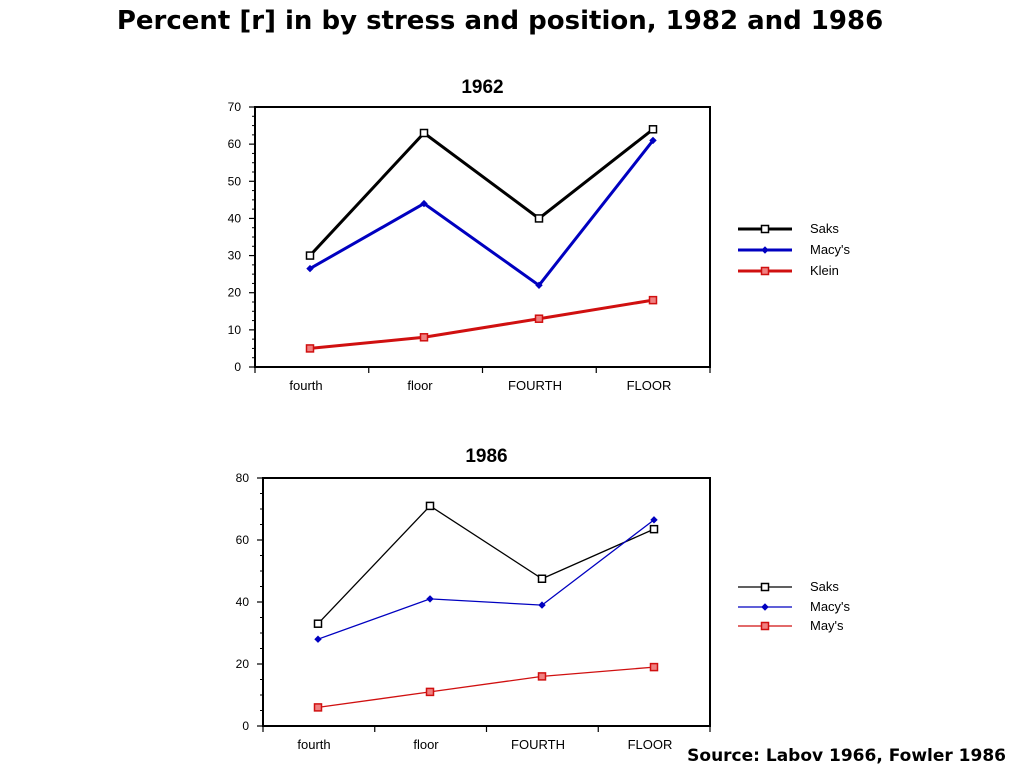 The width and height of the screenshot is (1024, 768). I want to click on chart-title: 1986, so click(486, 456).